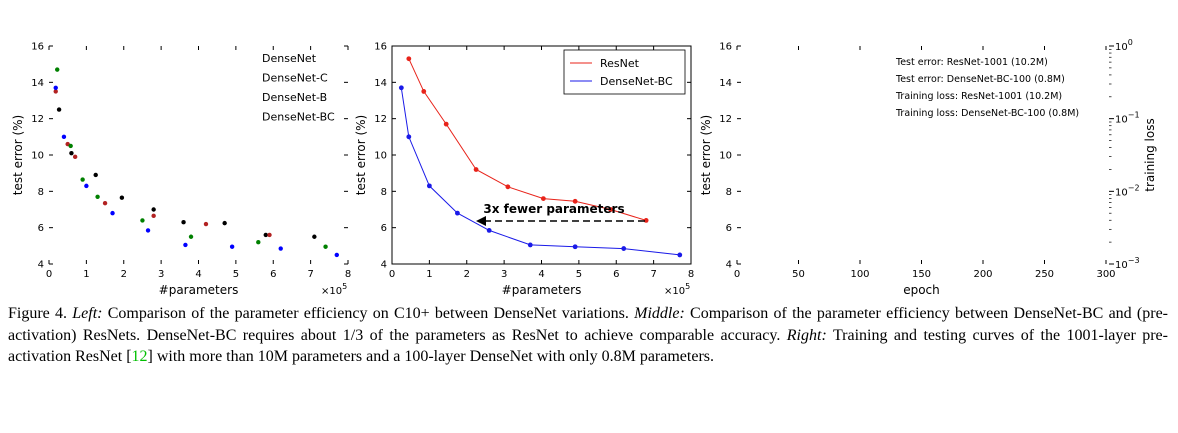 This screenshot has height=433, width=1178. What do you see at coordinates (921, 274) in the screenshot?
I see `x-tick-label: 150` at bounding box center [921, 274].